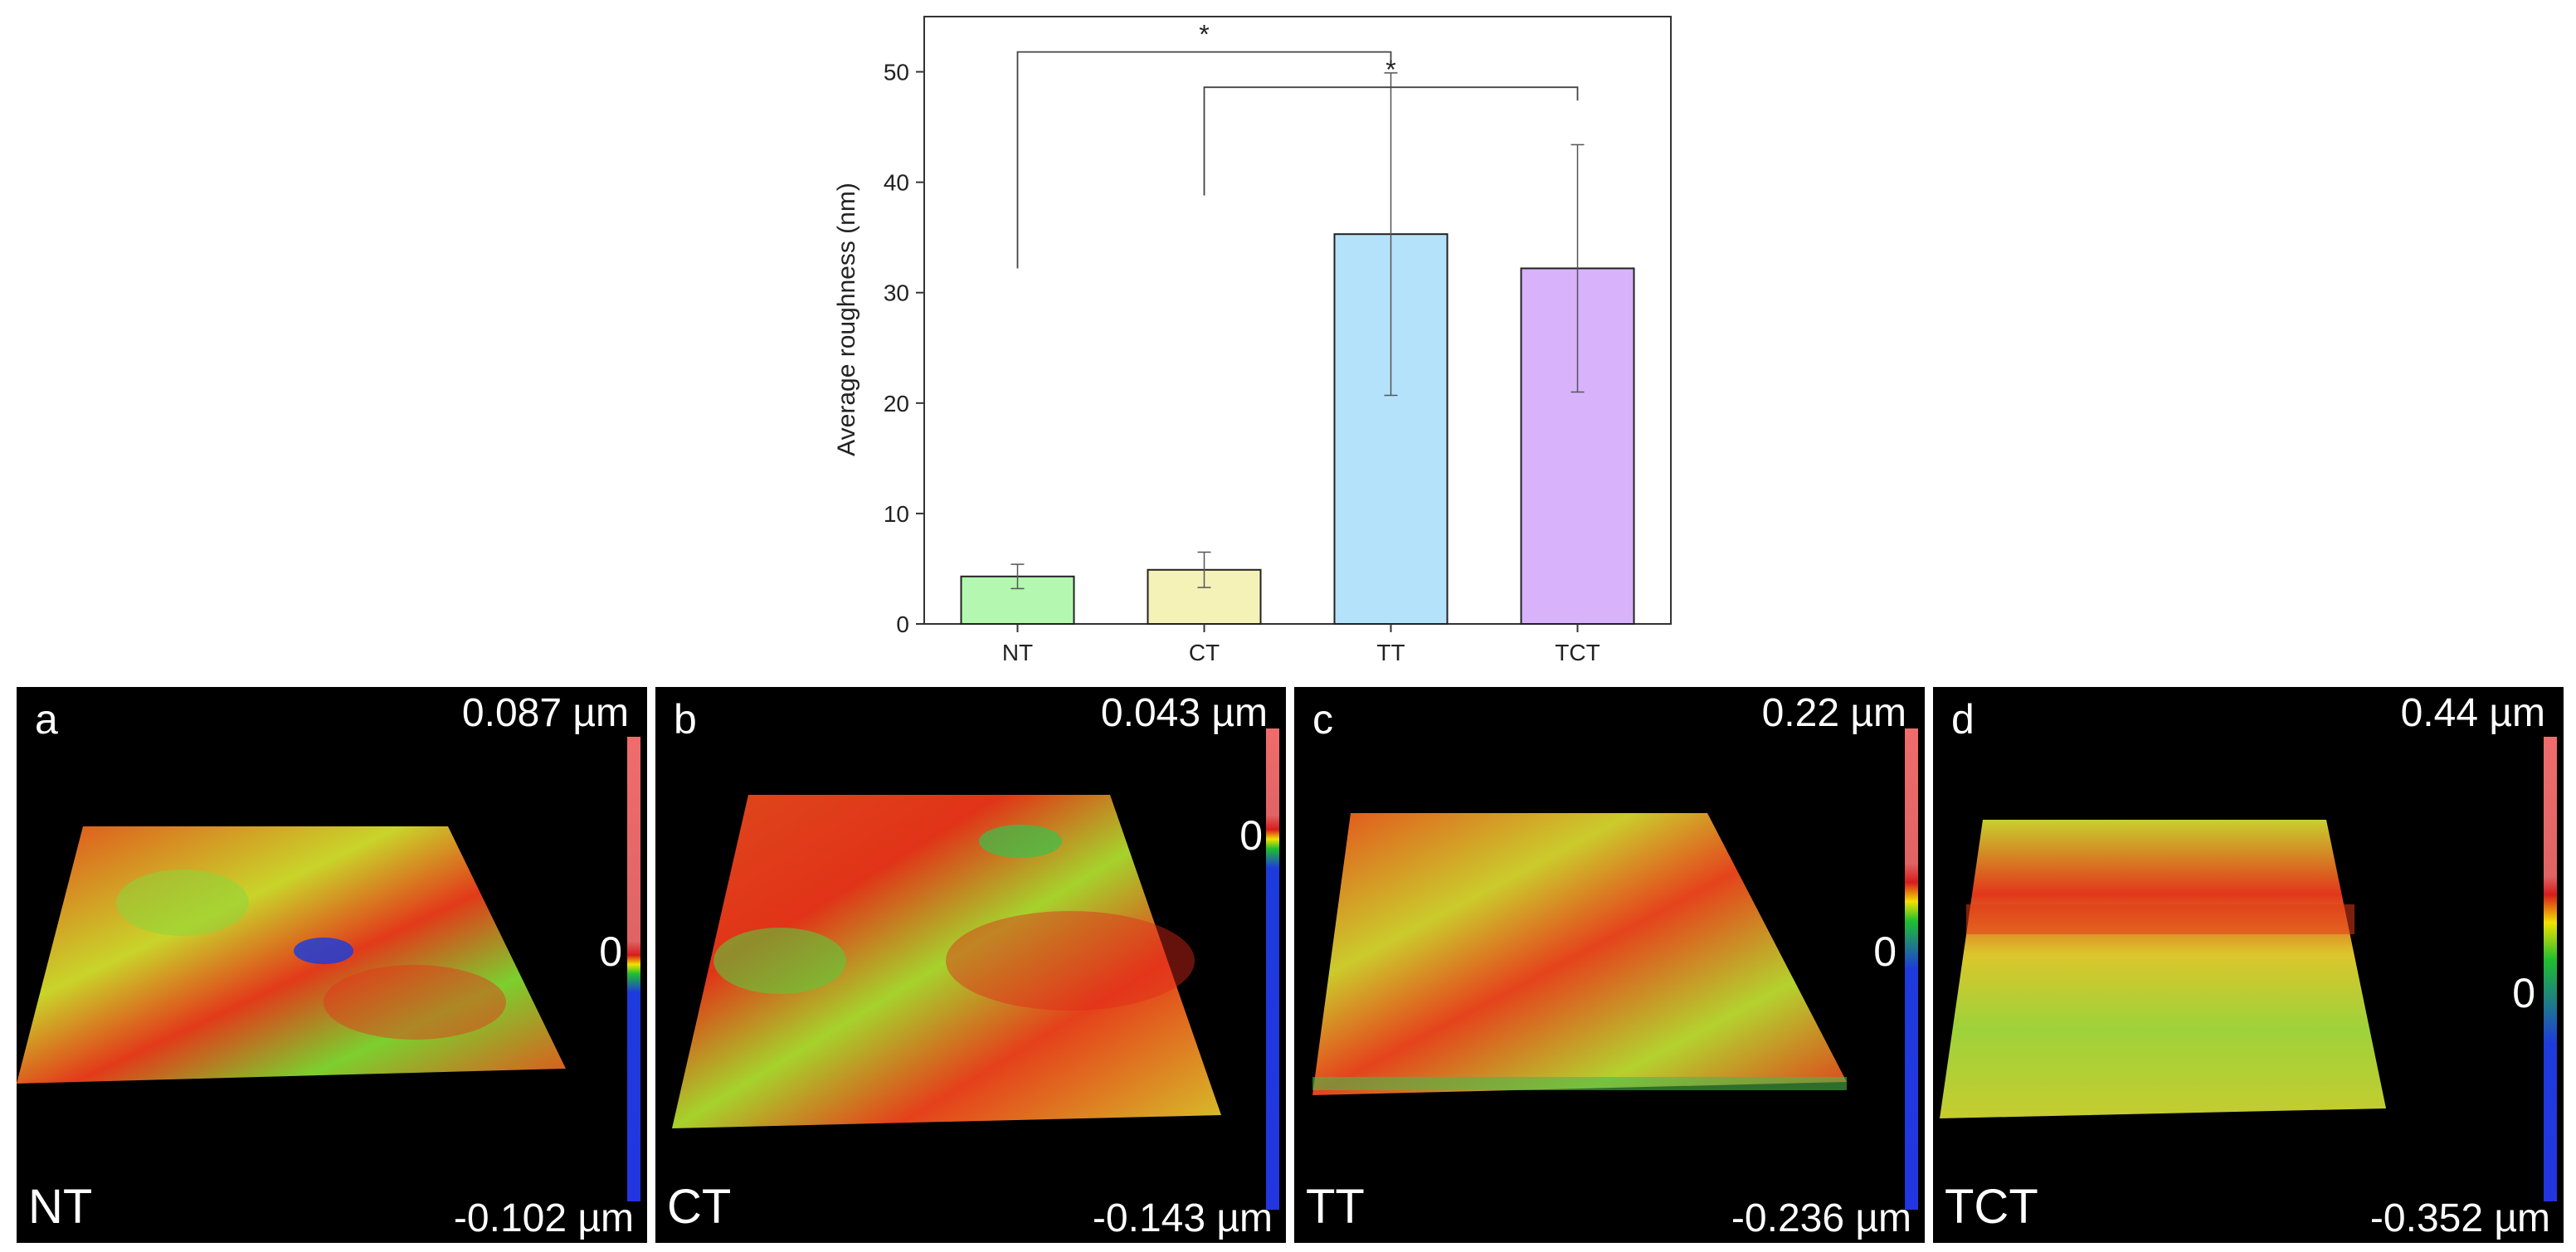 This screenshot has width=2576, height=1252. I want to click on y-axis-label: Average roughness (nm), so click(846, 320).